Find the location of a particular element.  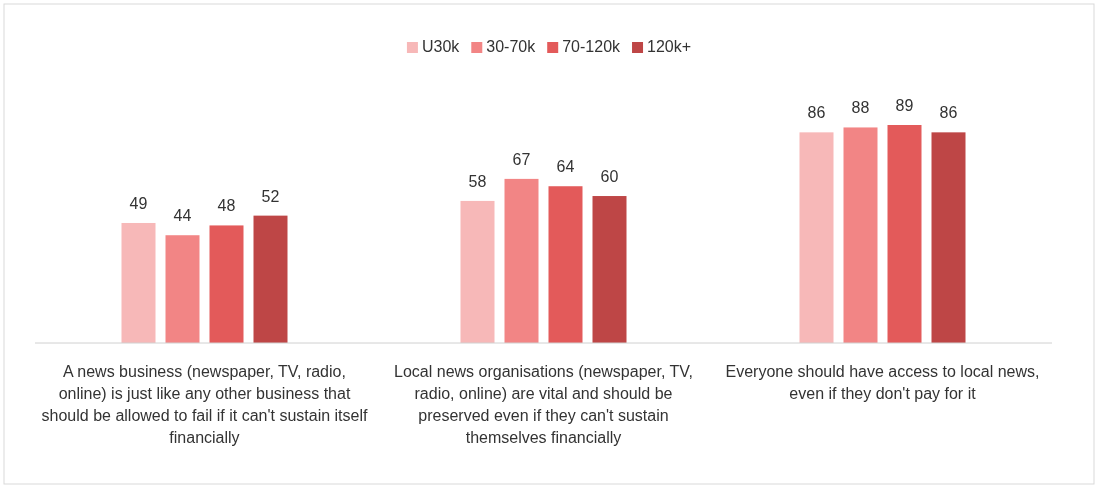

data-label: 49 is located at coordinates (138, 203).